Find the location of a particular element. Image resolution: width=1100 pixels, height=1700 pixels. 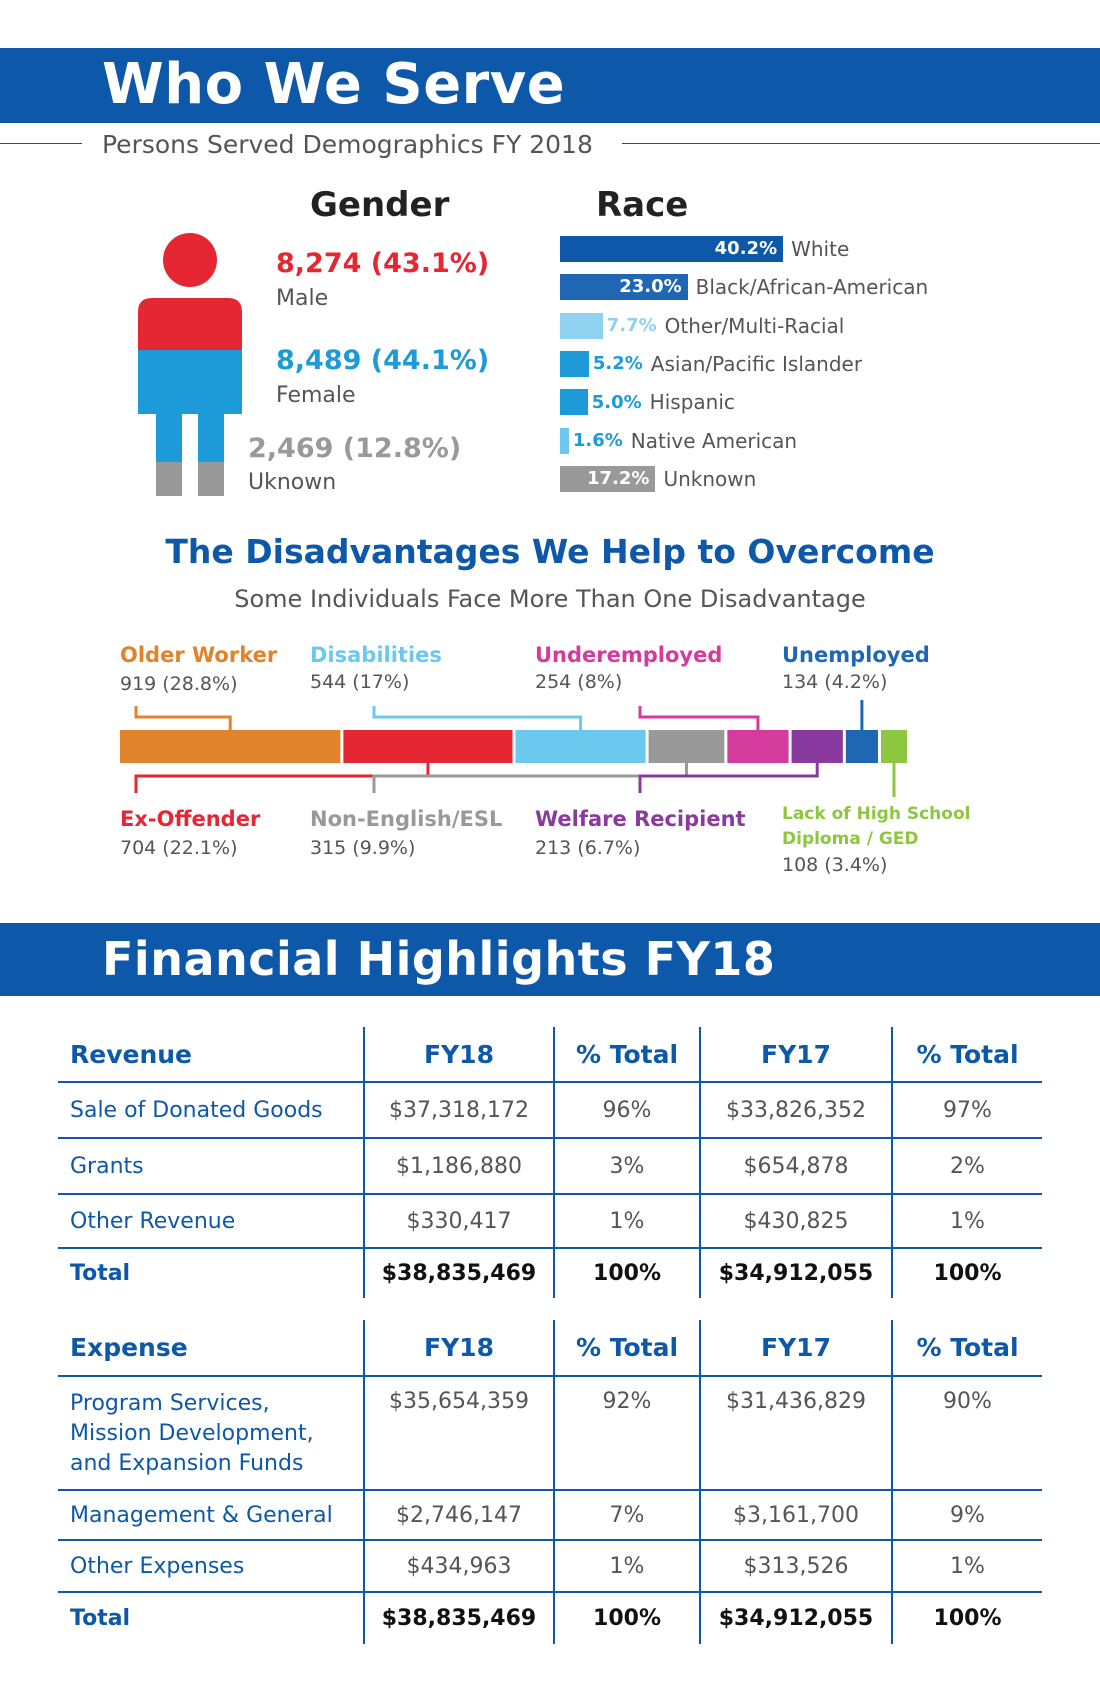

row-label: Other Expenses is located at coordinates (211, 1566).